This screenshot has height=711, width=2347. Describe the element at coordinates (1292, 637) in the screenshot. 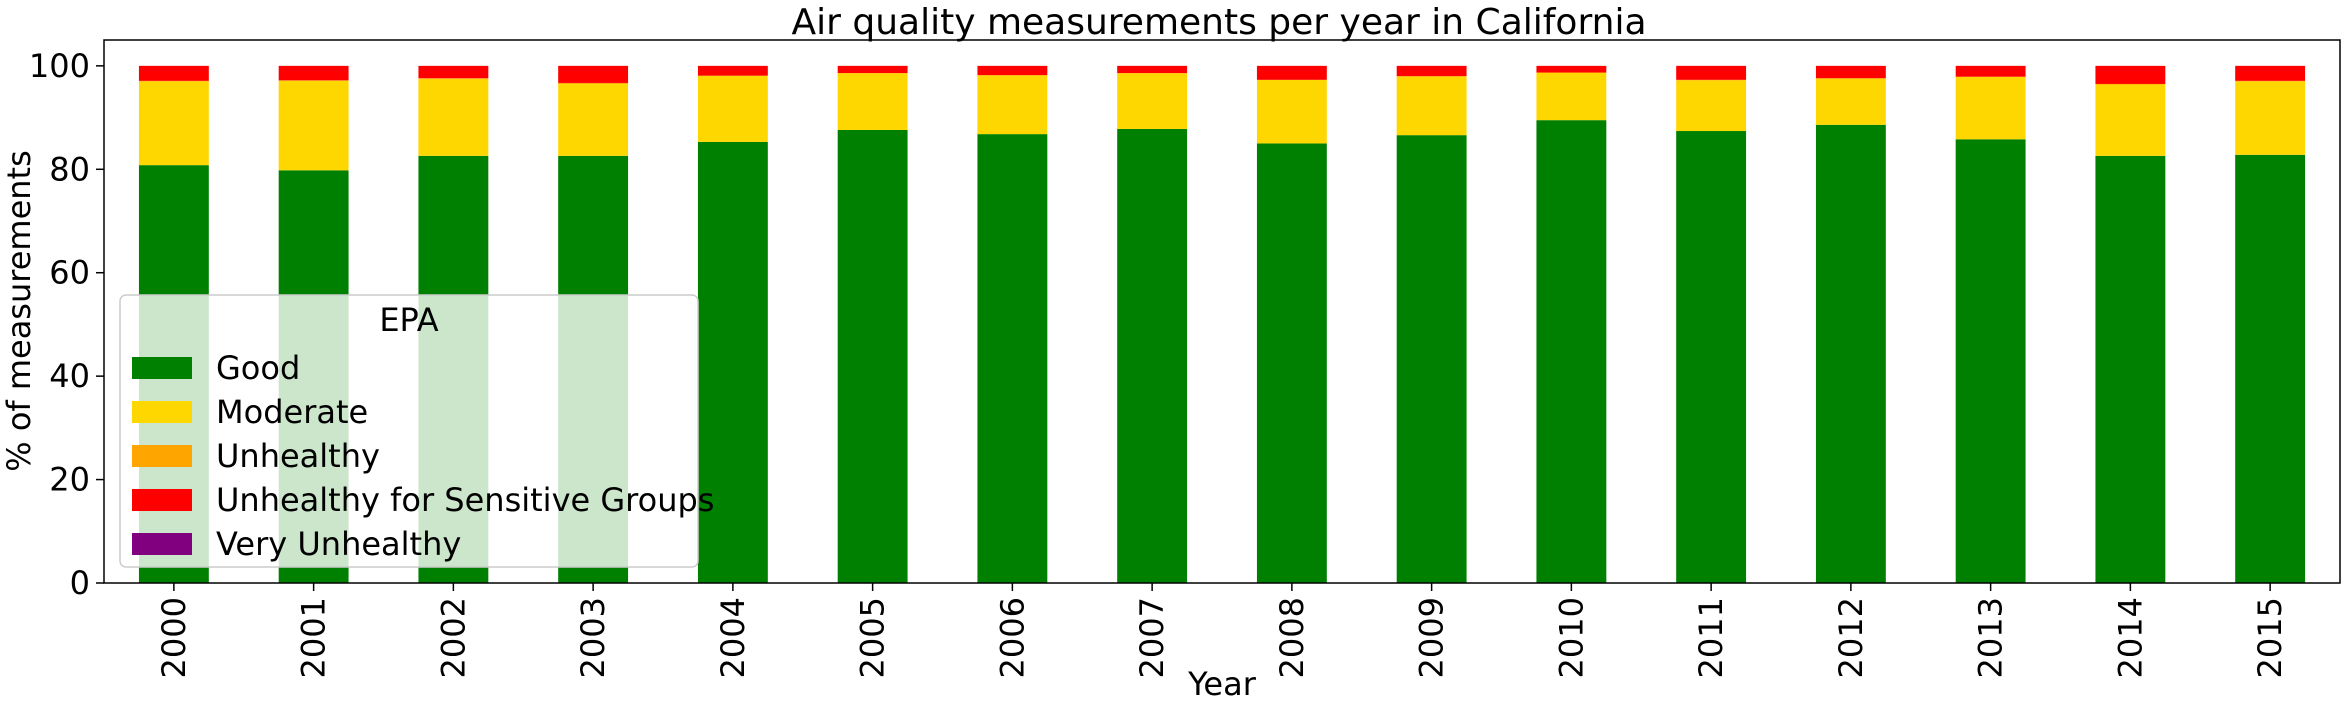

I see `x-tick-label: 2008` at that location.